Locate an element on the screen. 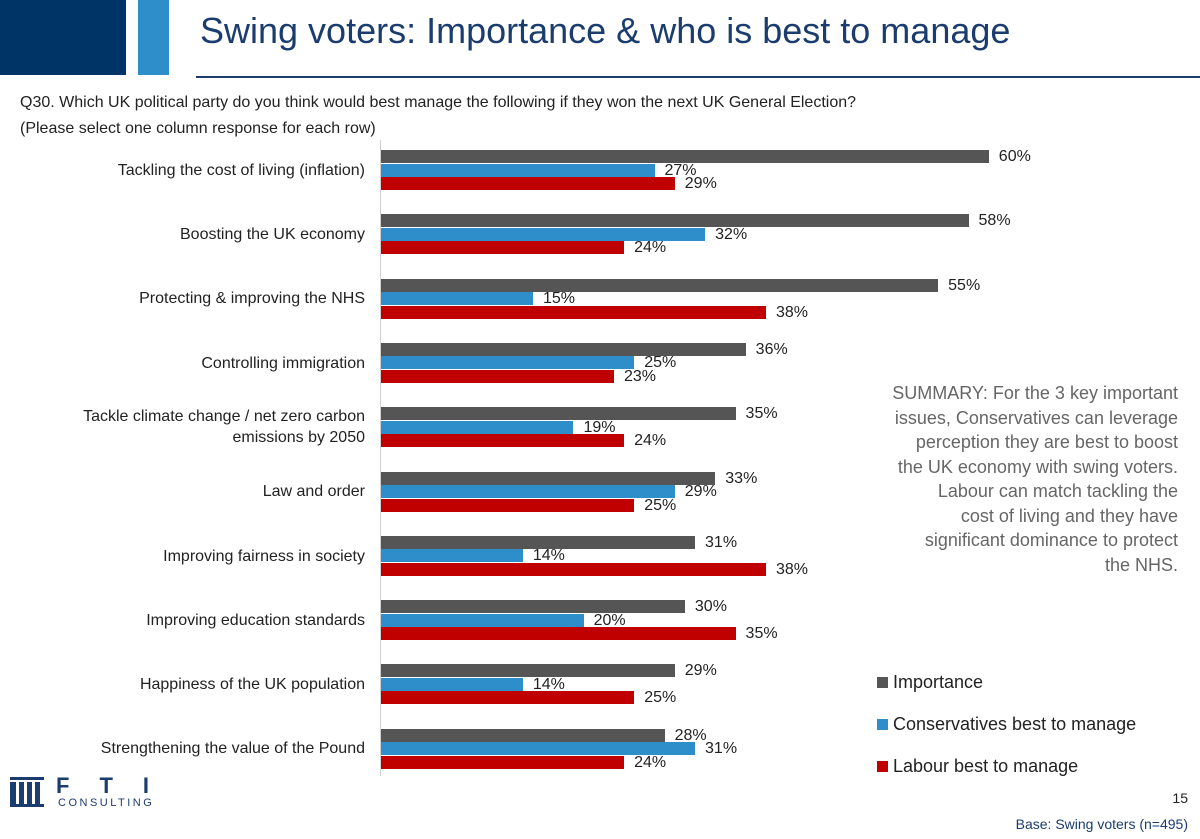 The width and height of the screenshot is (1200, 839). bar-value-label: 27% is located at coordinates (680, 170).